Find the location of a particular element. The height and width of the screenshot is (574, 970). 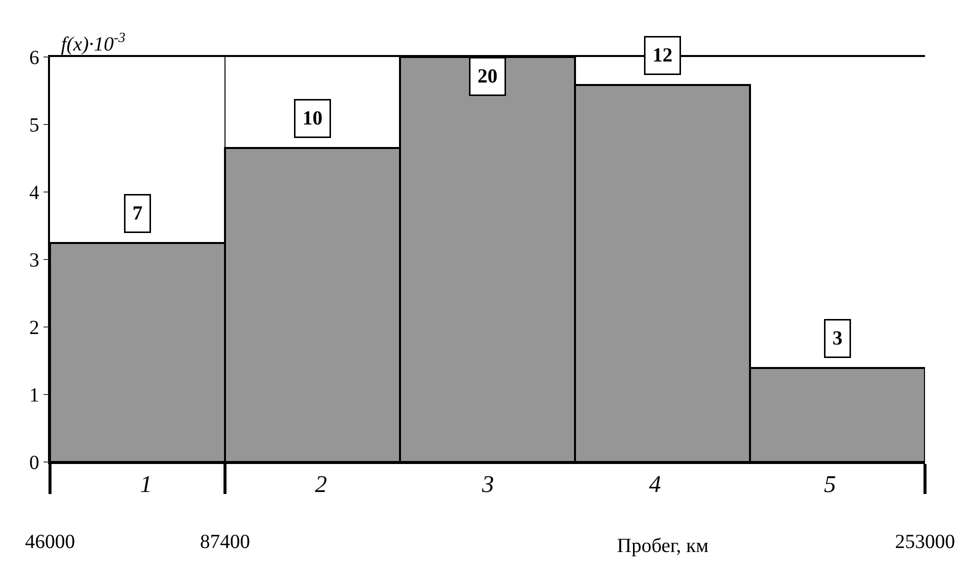

y-tick-label: 0 is located at coordinates (34, 463).